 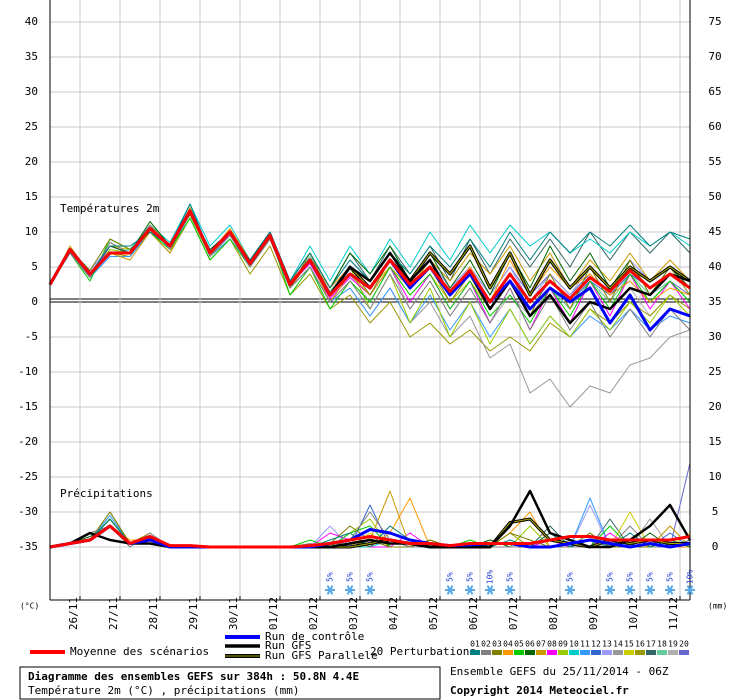 I want to click on y2-tick-label: 75, so click(x=714, y=21).